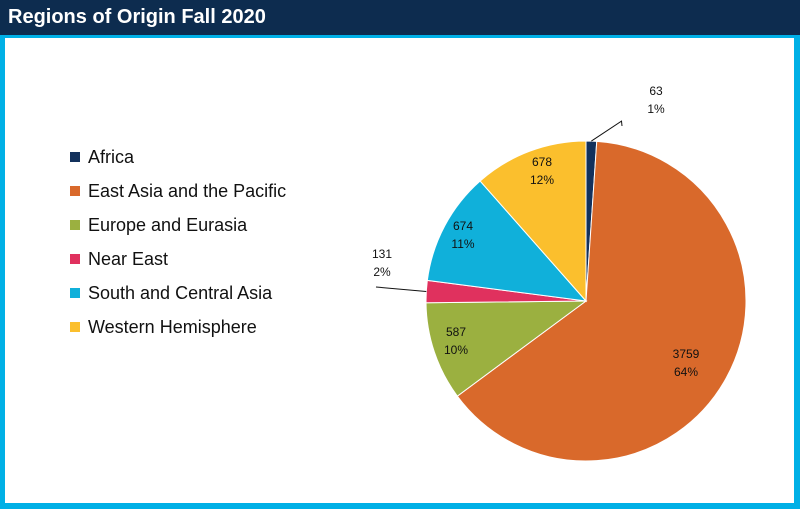  Describe the element at coordinates (178, 157) in the screenshot. I see `legend-item-africa: Africa` at that location.